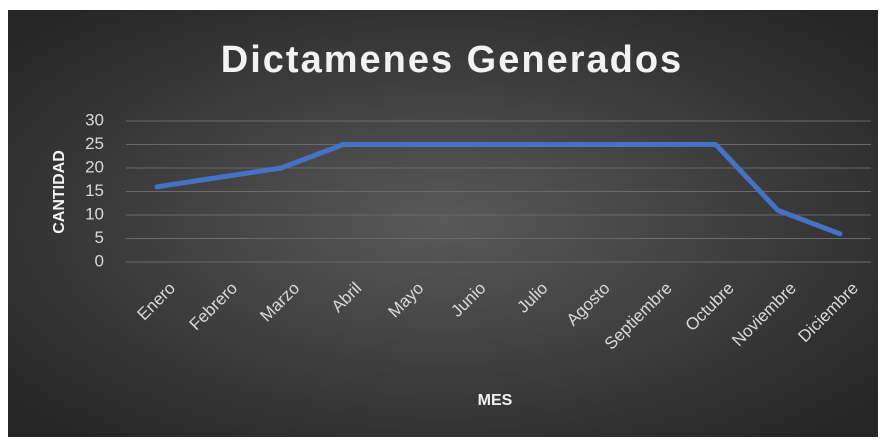 Image resolution: width=886 pixels, height=445 pixels. I want to click on y-tick-label: 10, so click(94, 213).